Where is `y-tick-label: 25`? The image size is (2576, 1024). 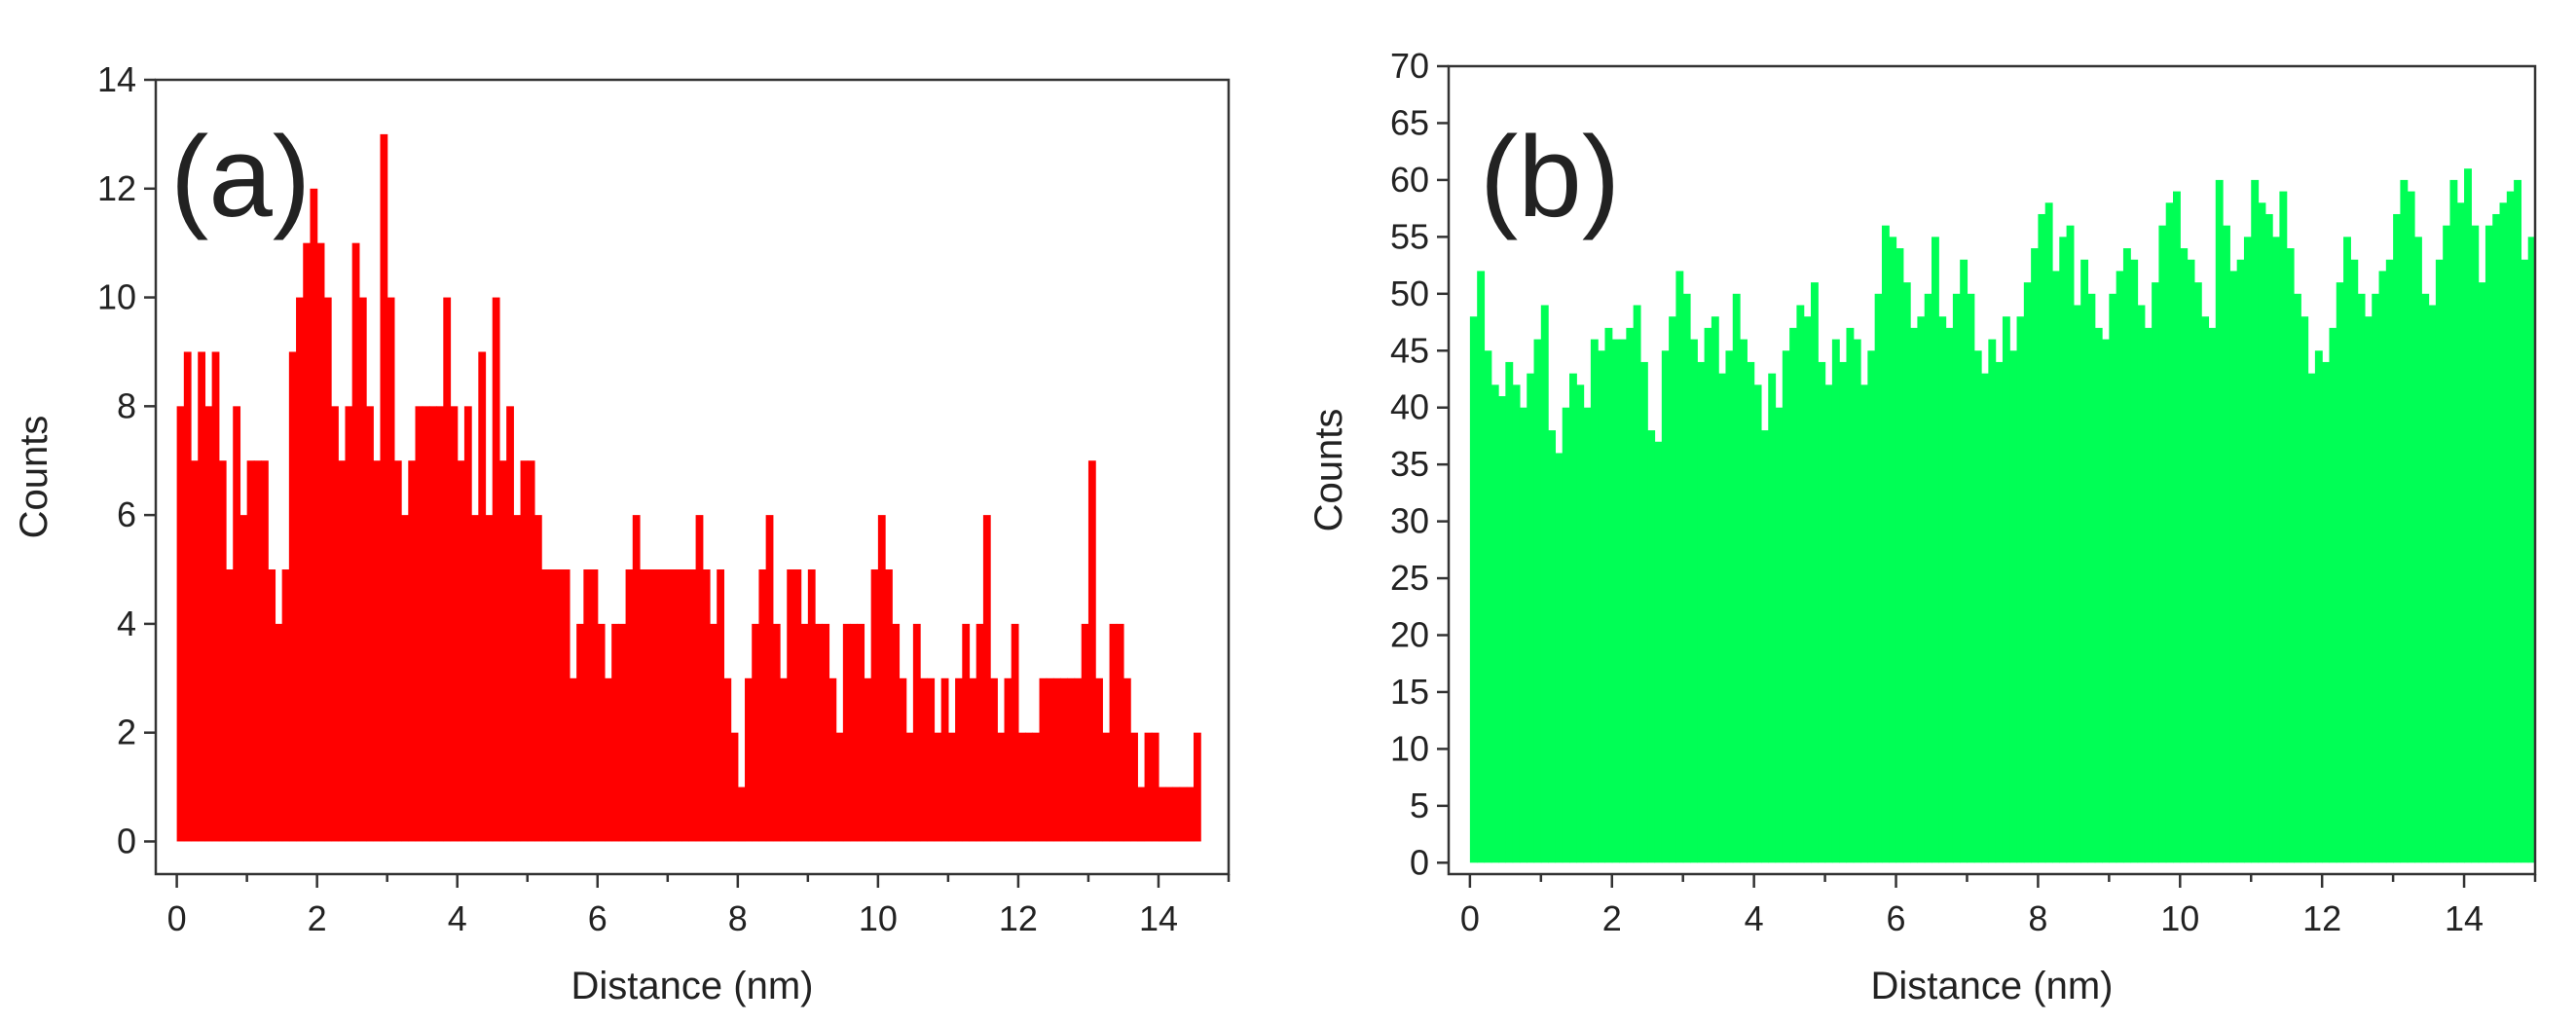 y-tick-label: 25 is located at coordinates (1409, 578).